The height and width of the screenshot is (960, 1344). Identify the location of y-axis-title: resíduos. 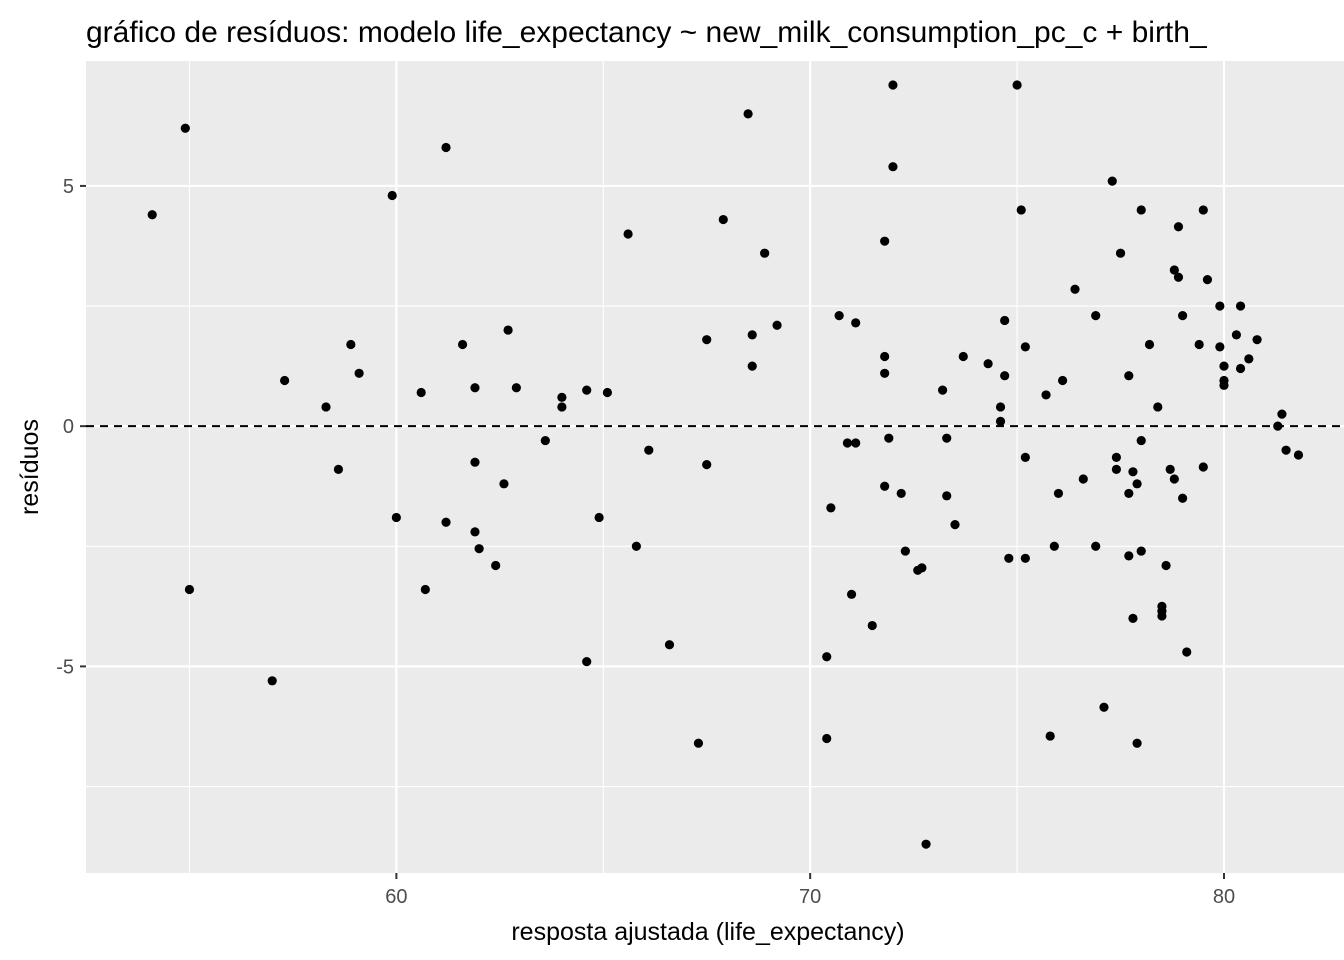
(30, 467).